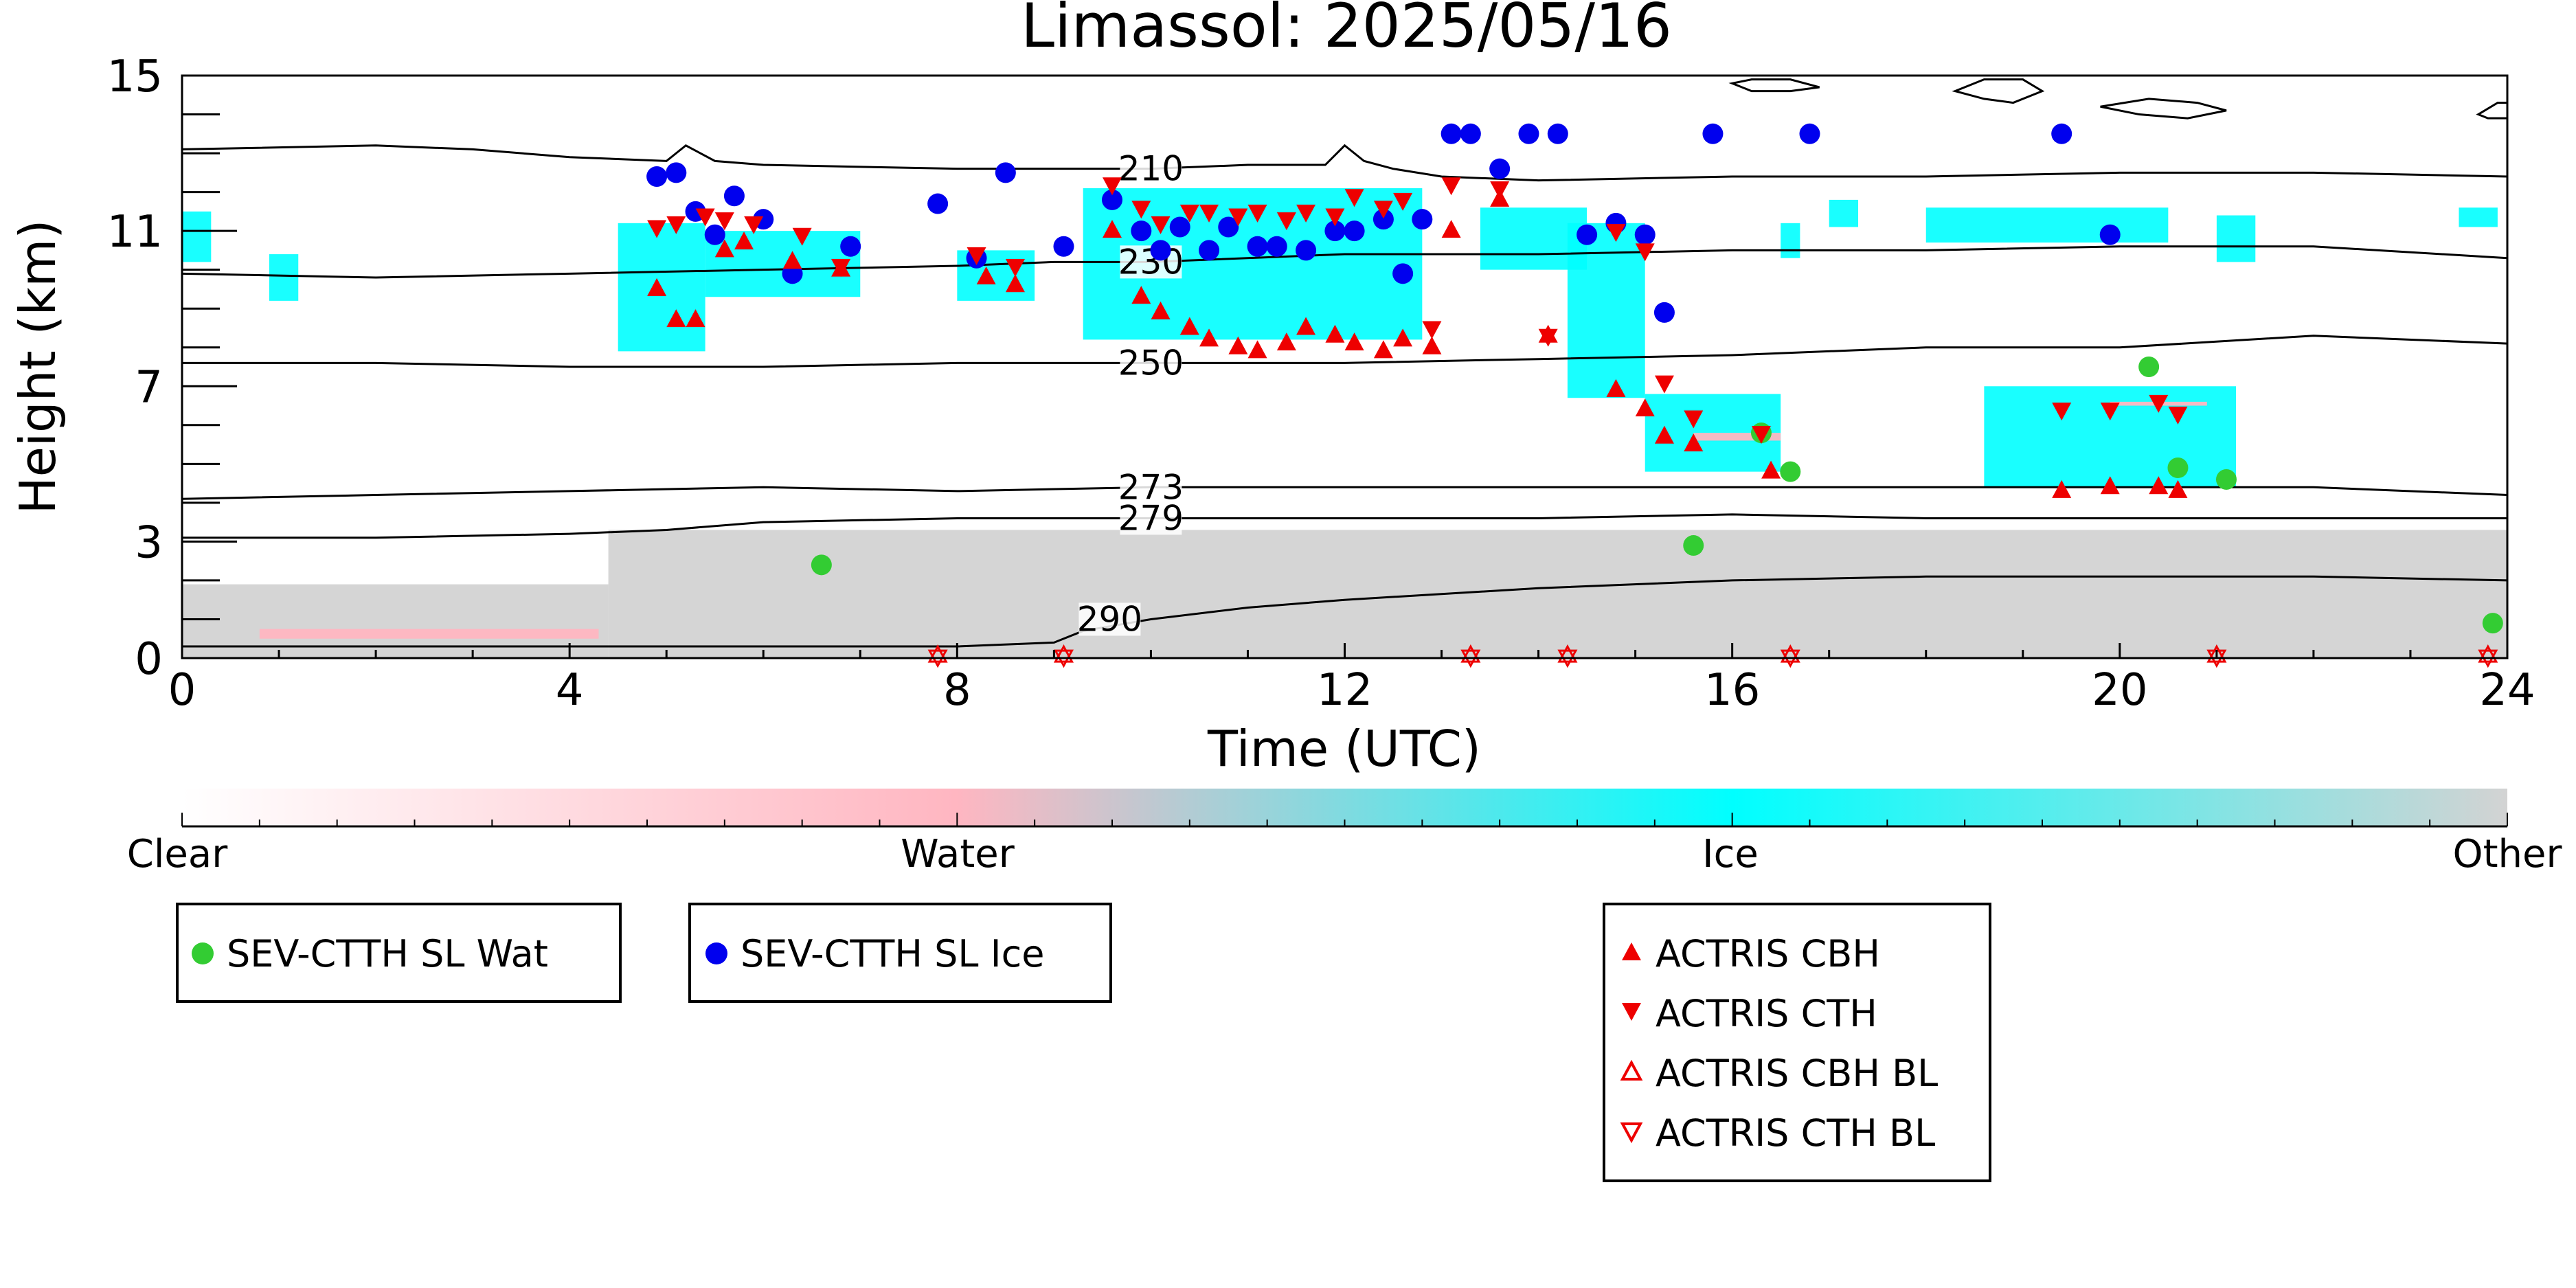 The width and height of the screenshot is (2576, 1288). What do you see at coordinates (1795, 1133) in the screenshot?
I see `legend-label-actris-cth-bl: ACTRIS CTH BL` at bounding box center [1795, 1133].